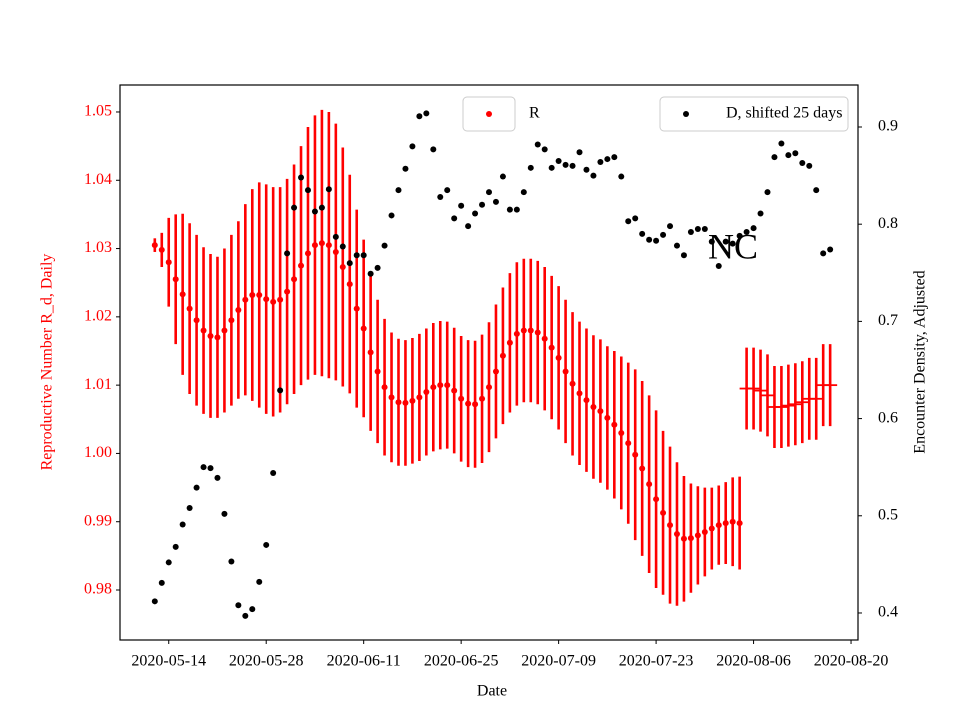 The image size is (960, 720). What do you see at coordinates (851, 661) in the screenshot?
I see `x-tick-label: 2020-08-20` at bounding box center [851, 661].